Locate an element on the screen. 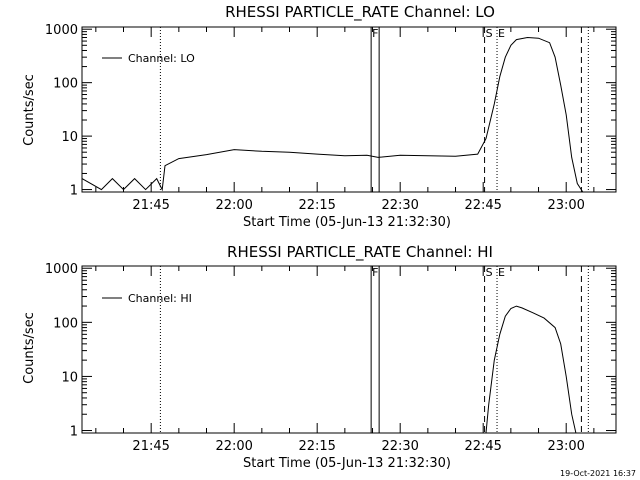 The width and height of the screenshot is (640, 480). y-axis-label-hi: Counts/sec is located at coordinates (29, 348).